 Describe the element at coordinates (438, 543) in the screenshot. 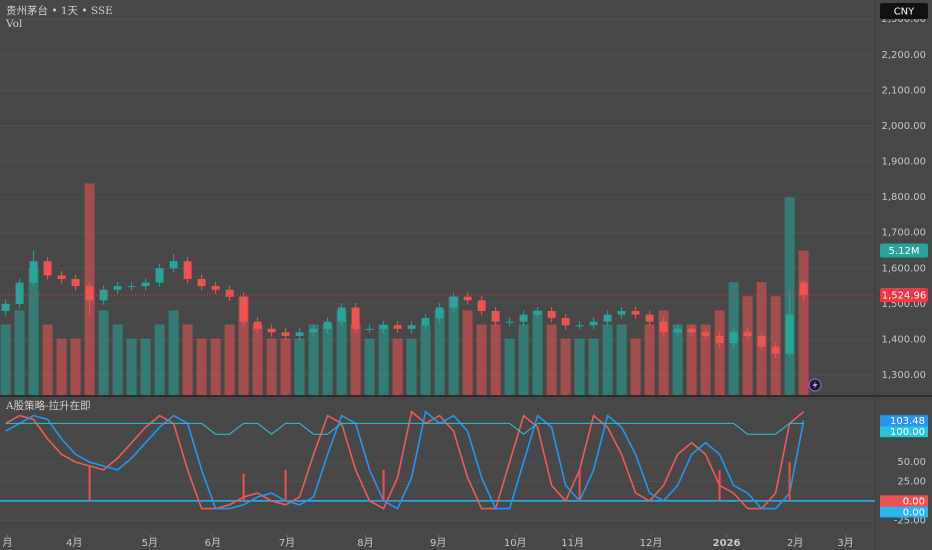

I see `x-tick-label: 9月` at that location.